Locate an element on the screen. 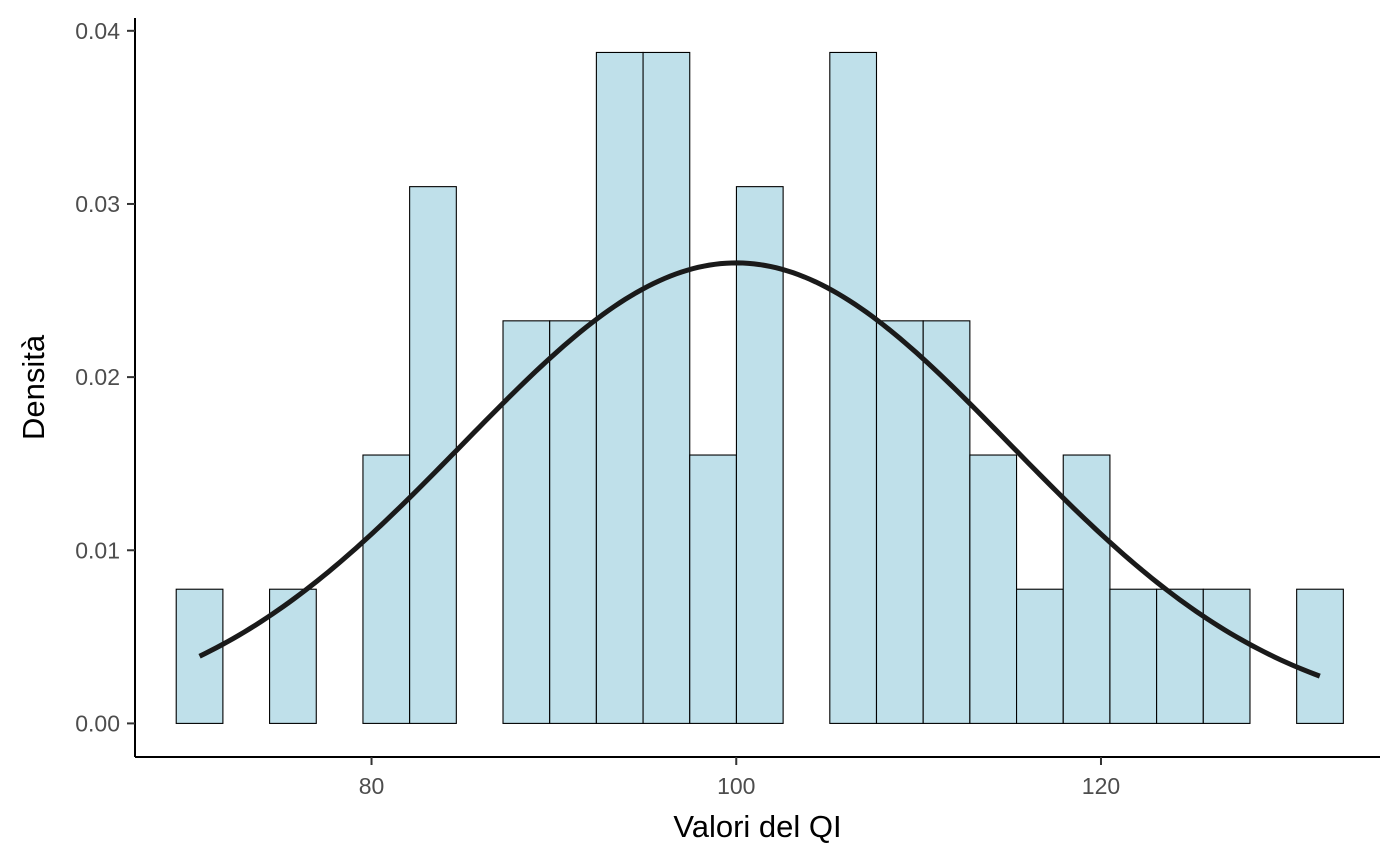 The image size is (1400, 865). y-axis-ticks: 0.00 0.01 0.02 0.03 0.04 is located at coordinates (105, 377).